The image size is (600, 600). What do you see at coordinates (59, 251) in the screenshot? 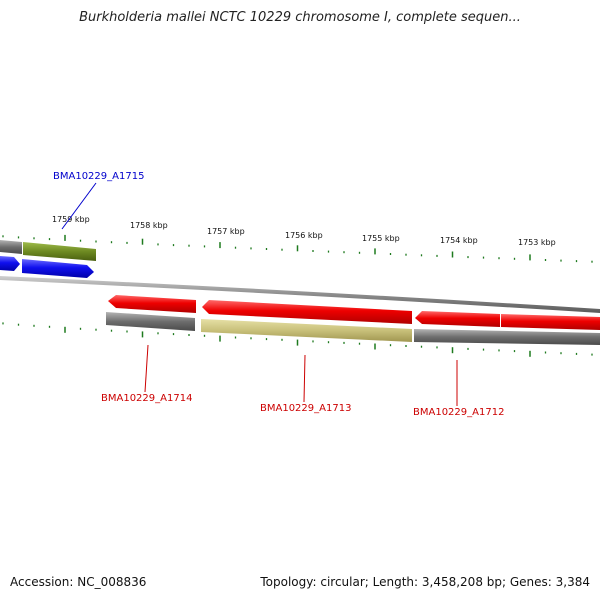
I see `gene-feature-A1715` at bounding box center [59, 251].